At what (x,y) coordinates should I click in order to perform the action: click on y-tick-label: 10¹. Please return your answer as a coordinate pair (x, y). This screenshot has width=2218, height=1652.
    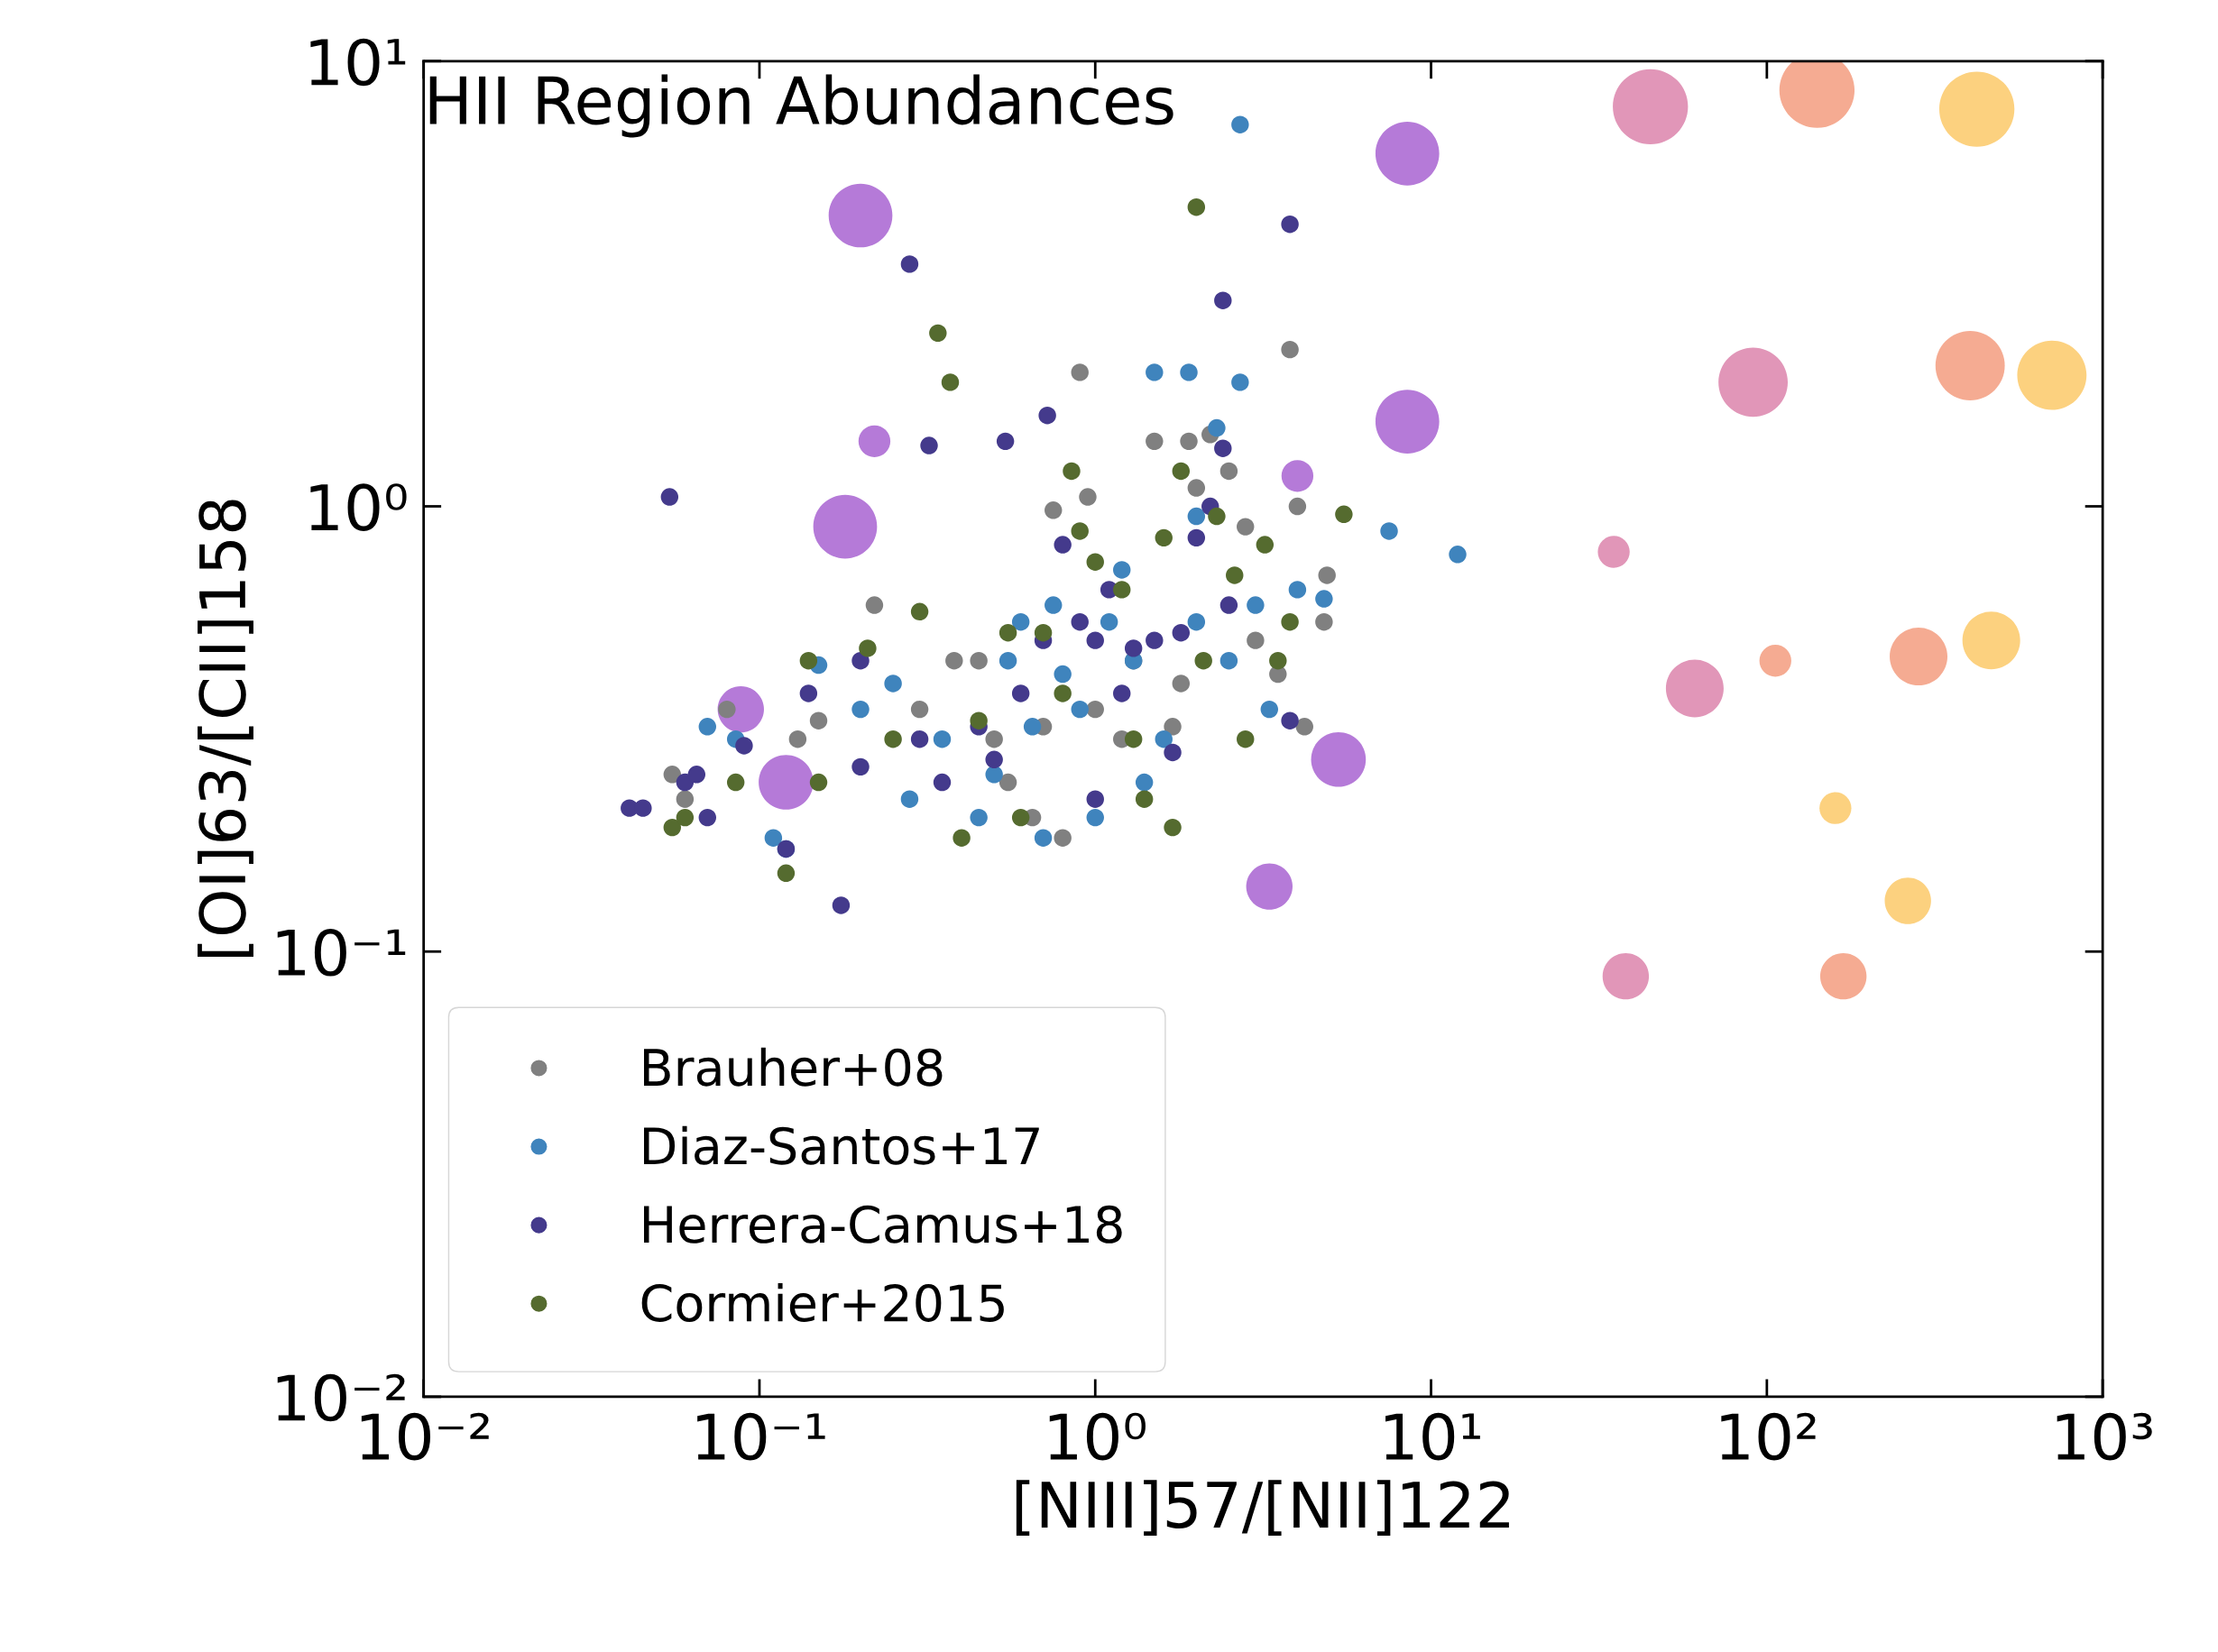
    Looking at the image, I should click on (358, 63).